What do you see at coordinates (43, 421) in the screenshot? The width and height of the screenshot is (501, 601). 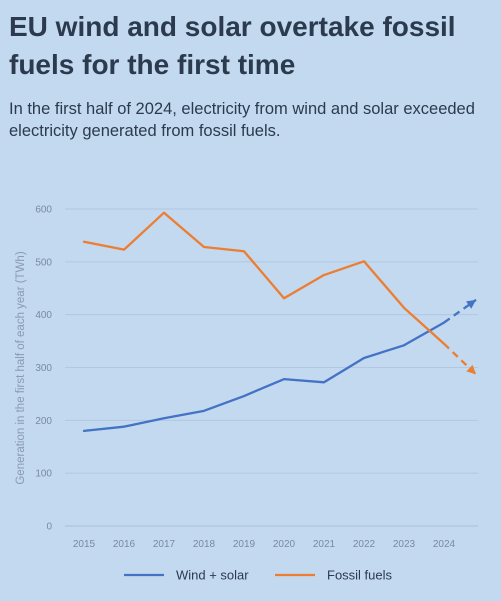 I see `y-tick-label: 200` at bounding box center [43, 421].